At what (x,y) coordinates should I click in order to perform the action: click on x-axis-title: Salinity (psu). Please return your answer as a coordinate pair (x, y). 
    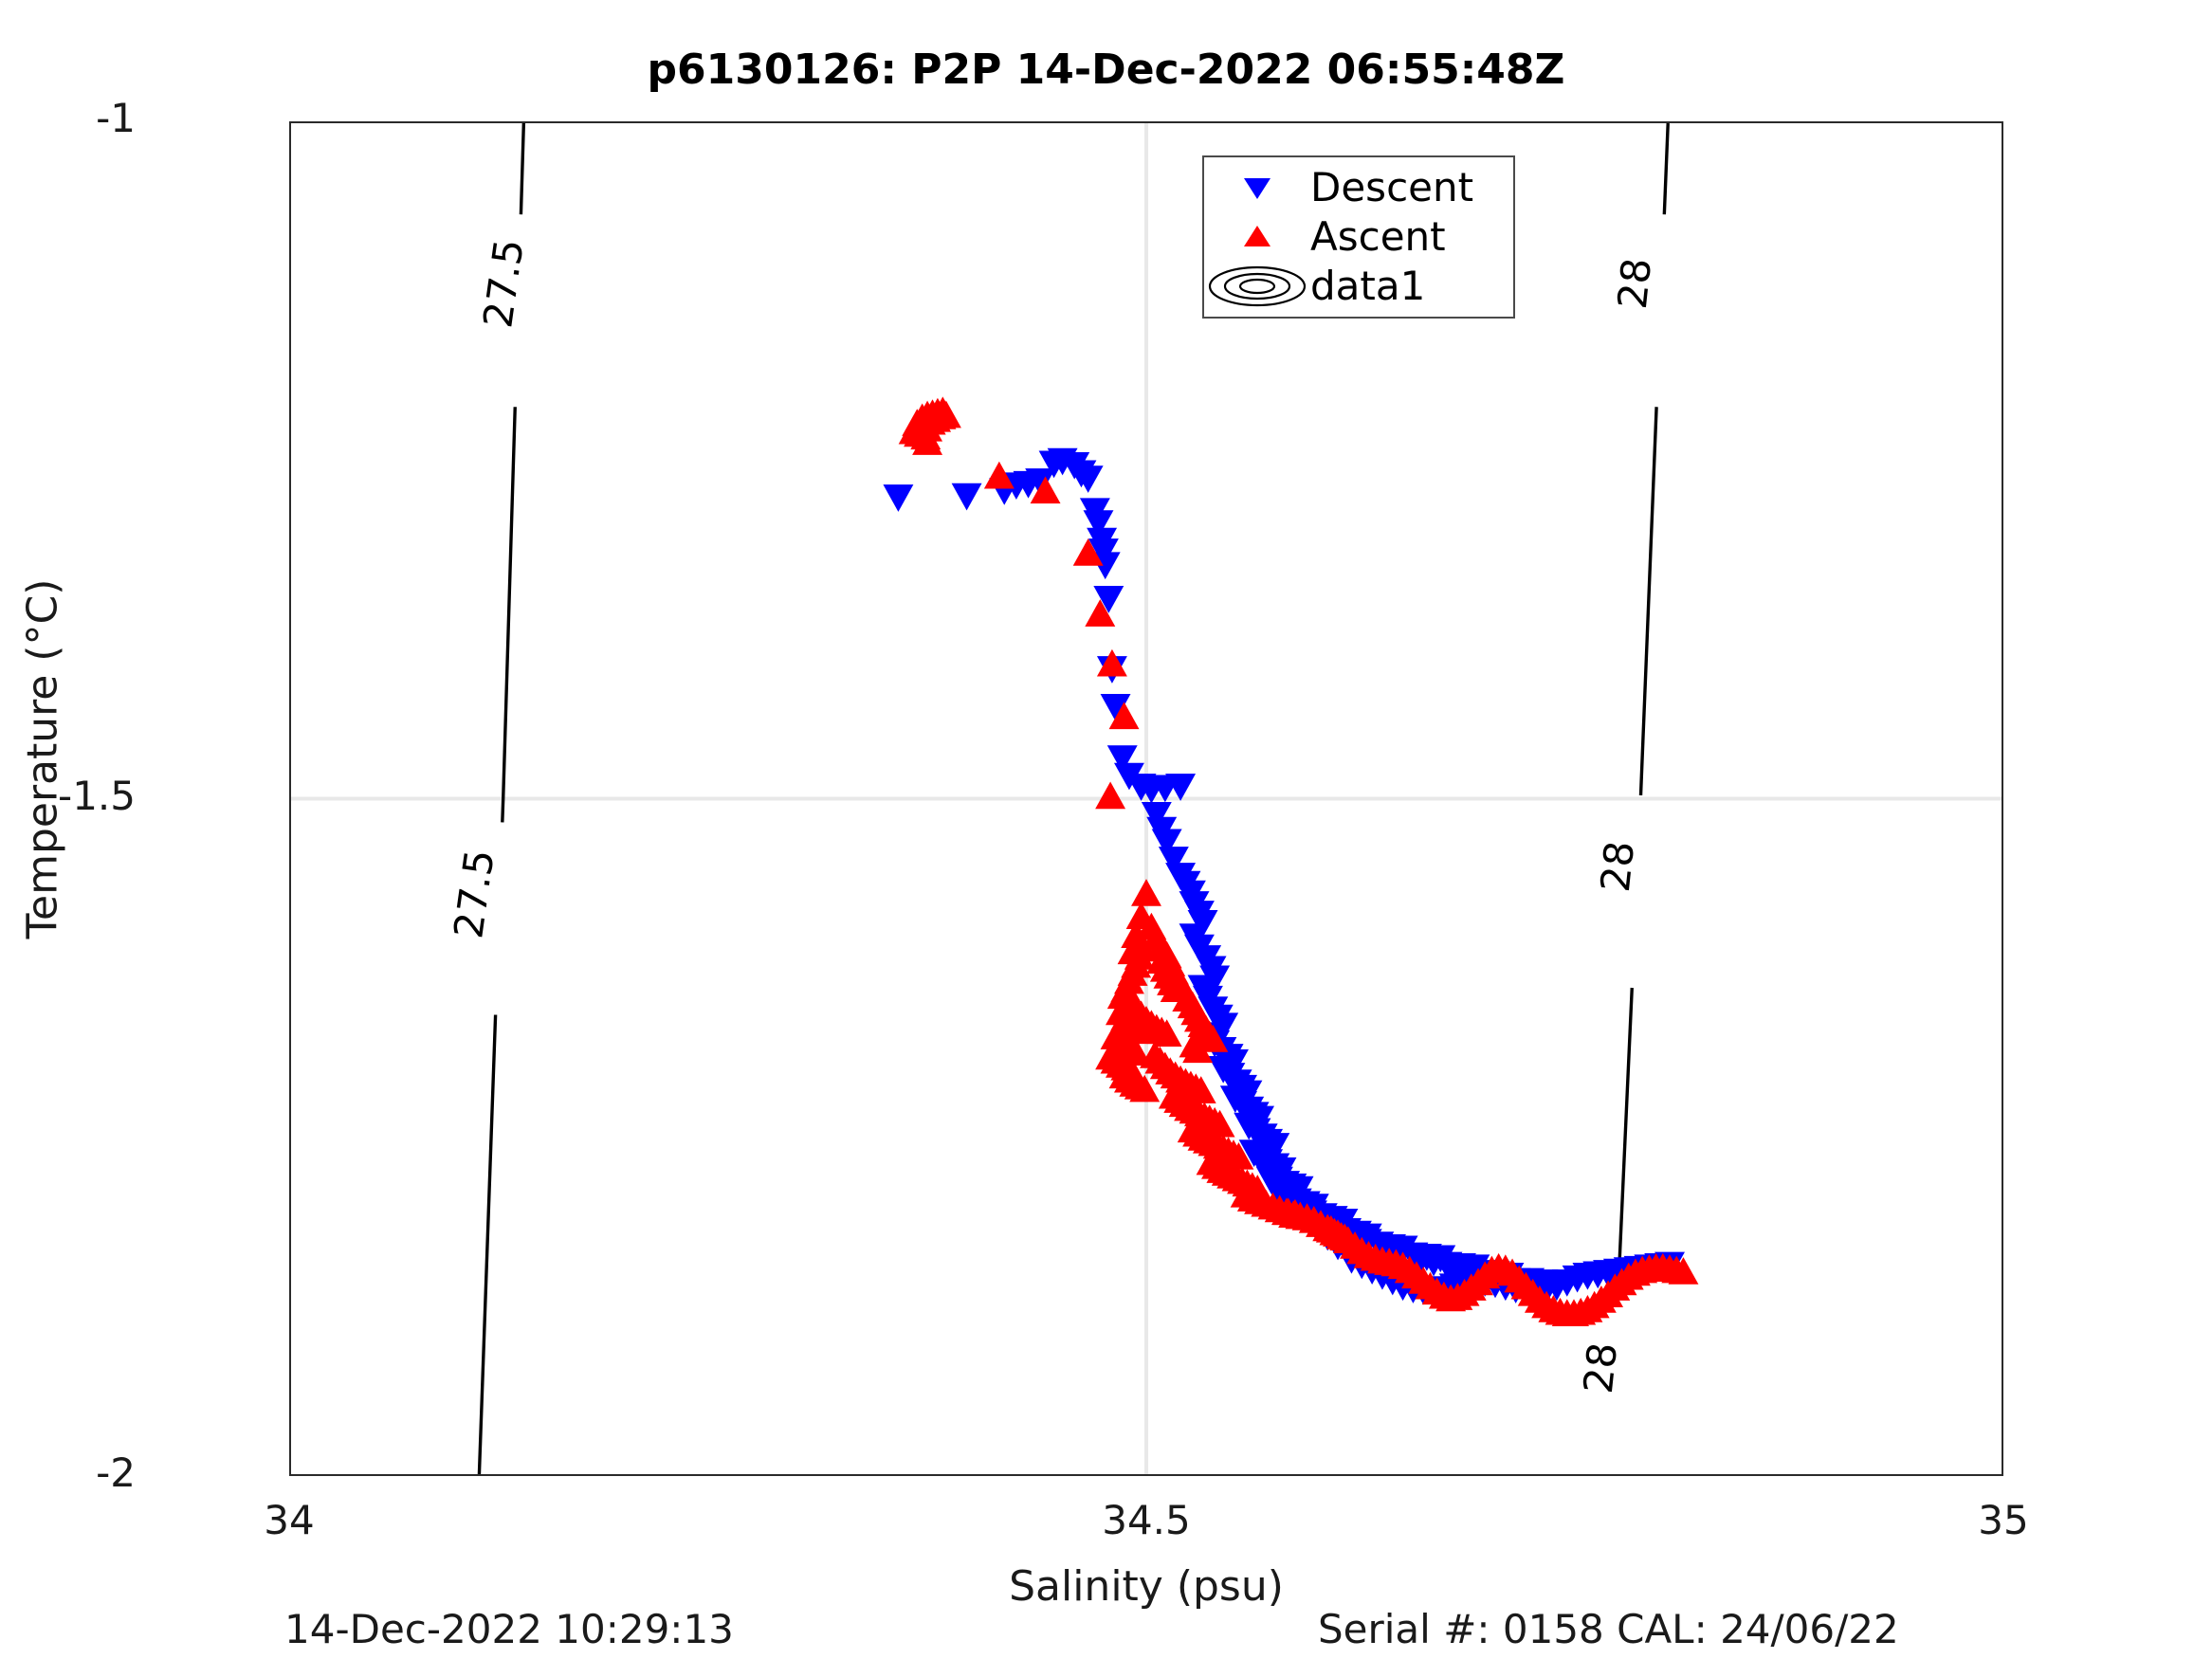
    Looking at the image, I should click on (1146, 1586).